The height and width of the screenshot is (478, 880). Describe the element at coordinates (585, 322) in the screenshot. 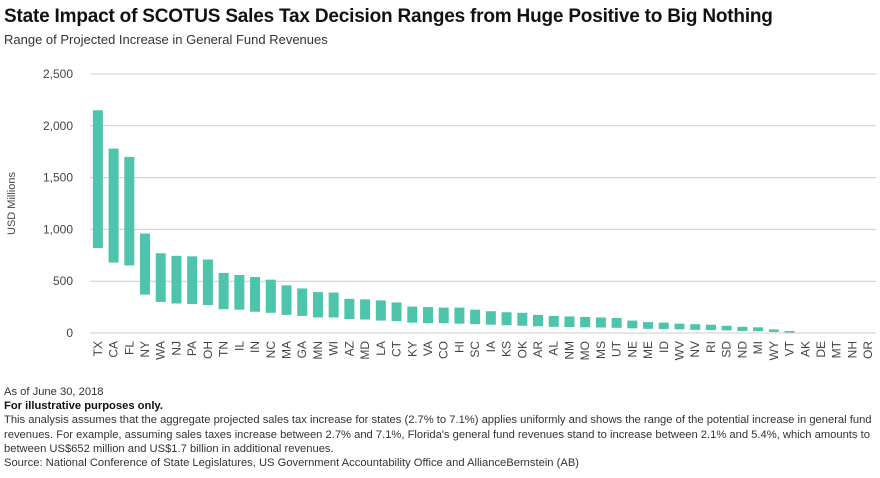

I see `range-bar-mo` at that location.